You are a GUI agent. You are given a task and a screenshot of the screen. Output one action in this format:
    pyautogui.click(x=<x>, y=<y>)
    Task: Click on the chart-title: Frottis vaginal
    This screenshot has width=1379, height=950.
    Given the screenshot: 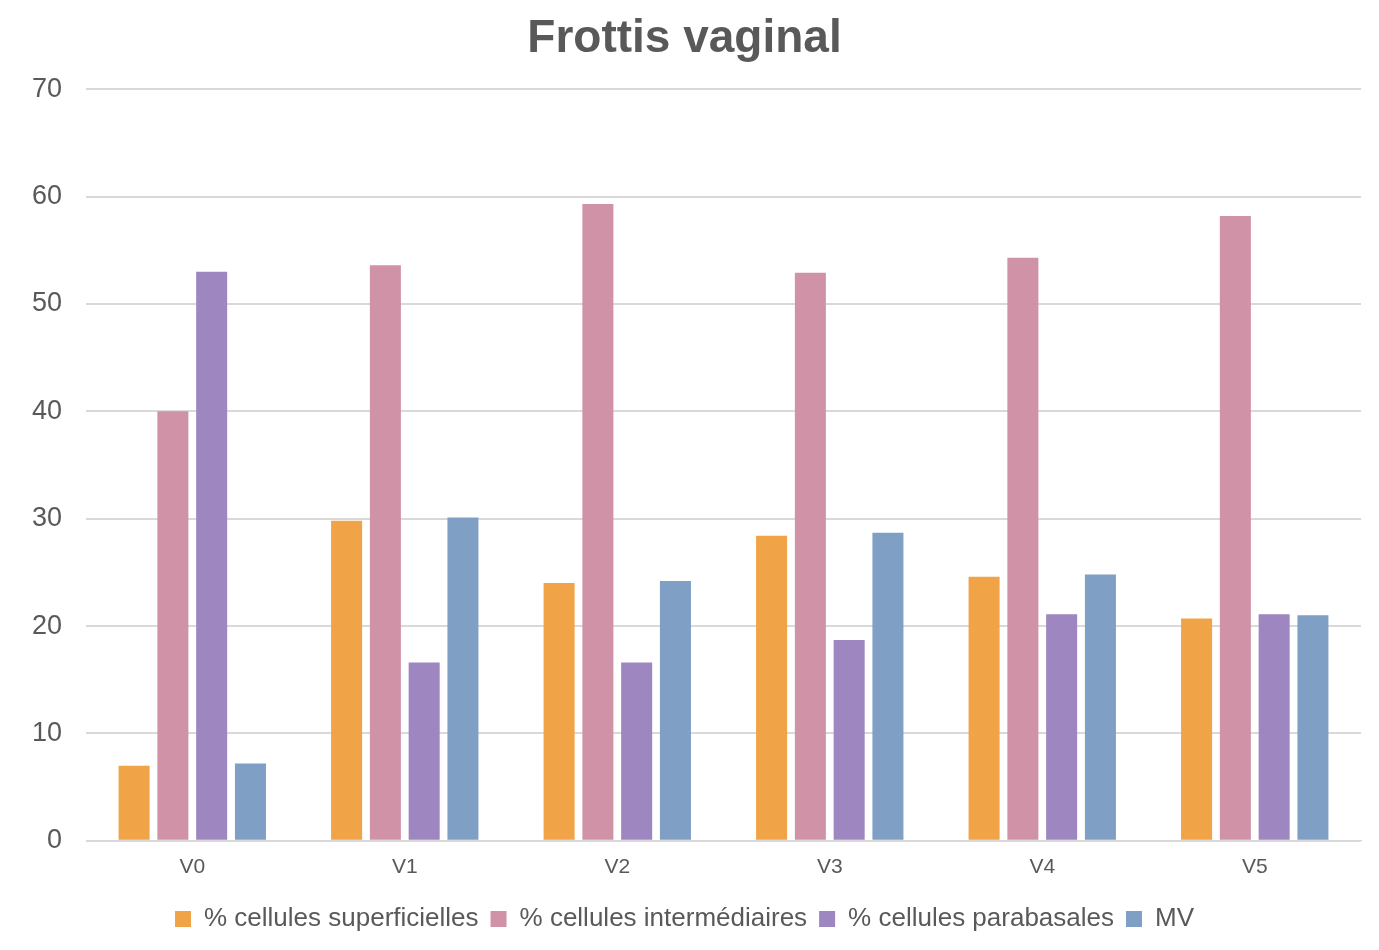 What is the action you would take?
    pyautogui.click(x=684, y=36)
    